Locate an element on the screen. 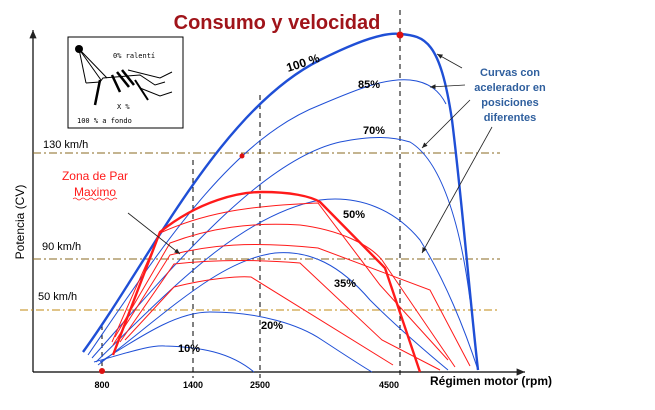 This screenshot has height=410, width=655. idle-point is located at coordinates (102, 371).